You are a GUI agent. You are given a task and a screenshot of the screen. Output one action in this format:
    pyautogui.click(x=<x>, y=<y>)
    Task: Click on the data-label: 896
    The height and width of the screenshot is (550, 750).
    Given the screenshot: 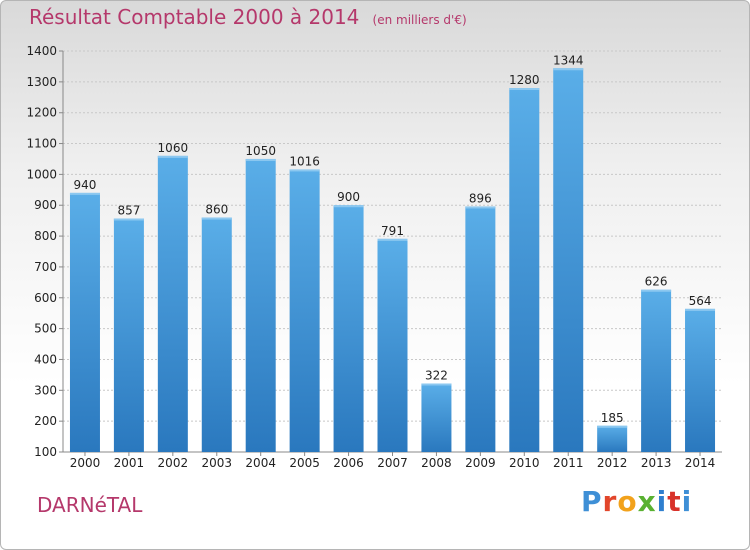 What is the action you would take?
    pyautogui.click(x=480, y=198)
    